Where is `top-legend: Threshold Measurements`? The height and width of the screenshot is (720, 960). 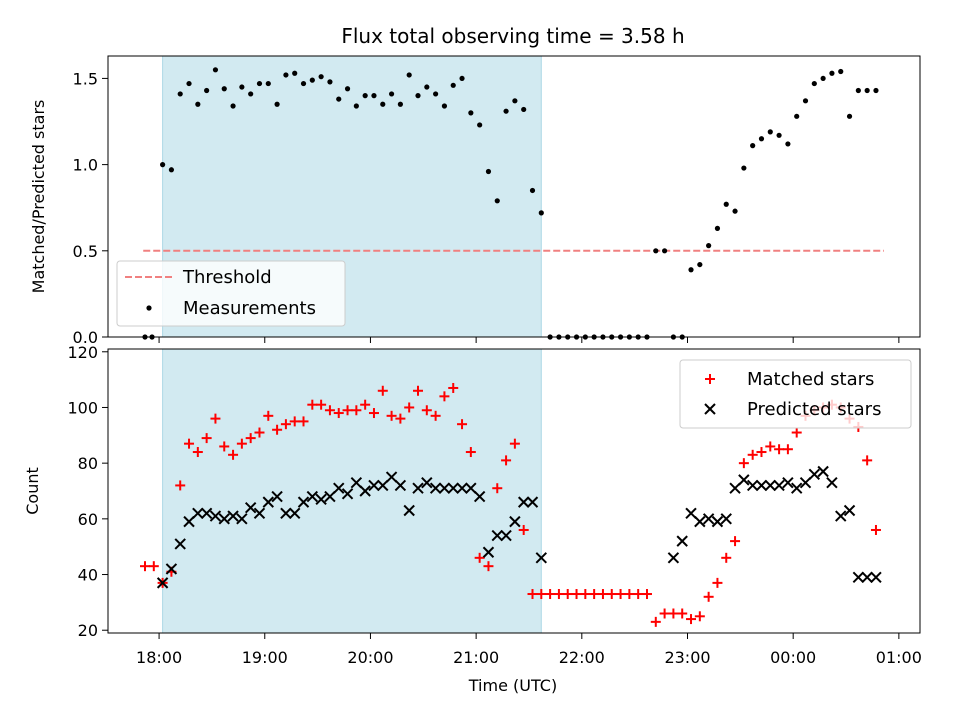
top-legend: Threshold Measurements is located at coordinates (231, 293).